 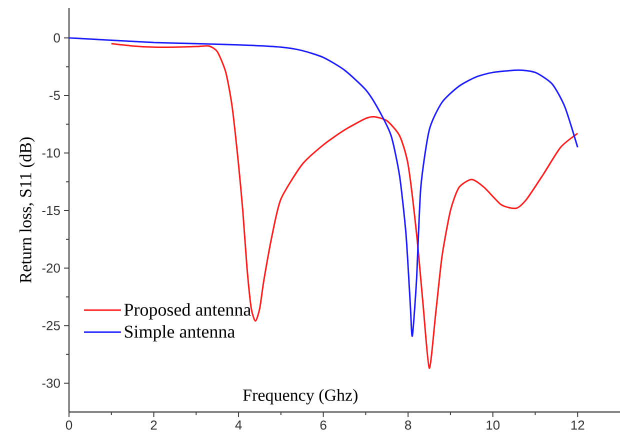 I want to click on x-tick-label: 4, so click(x=238, y=425).